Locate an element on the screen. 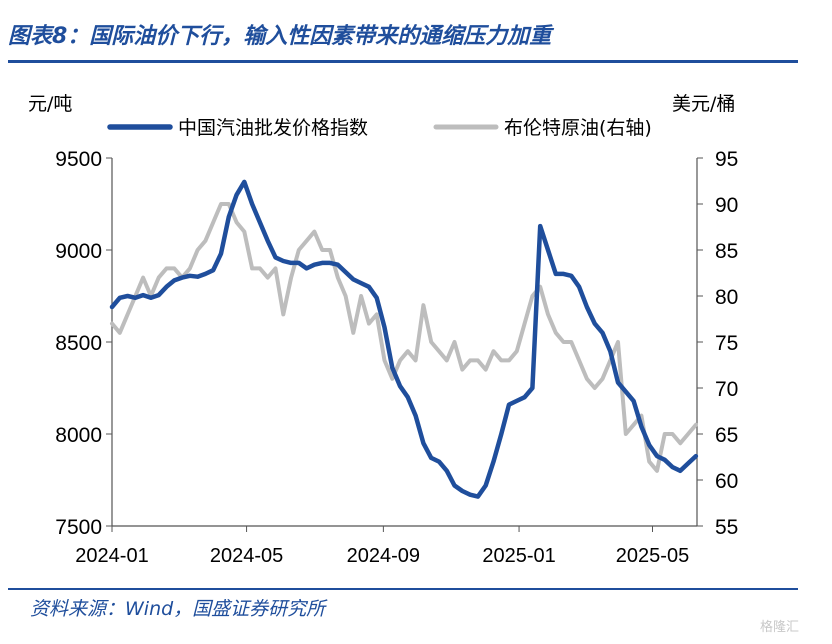 This screenshot has height=644, width=832. y-right-tick-label: 95 is located at coordinates (726, 159).